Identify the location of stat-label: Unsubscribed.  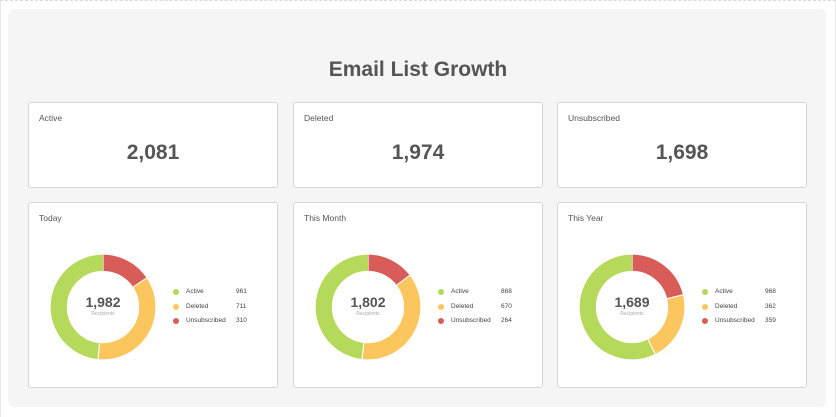
(594, 118).